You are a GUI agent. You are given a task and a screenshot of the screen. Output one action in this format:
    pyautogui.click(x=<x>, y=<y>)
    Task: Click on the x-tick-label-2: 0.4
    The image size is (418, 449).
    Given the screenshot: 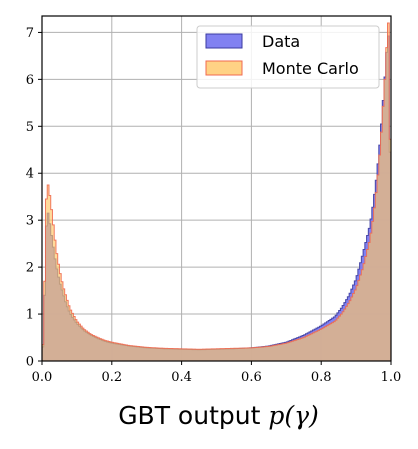 What is the action you would take?
    pyautogui.click(x=181, y=377)
    